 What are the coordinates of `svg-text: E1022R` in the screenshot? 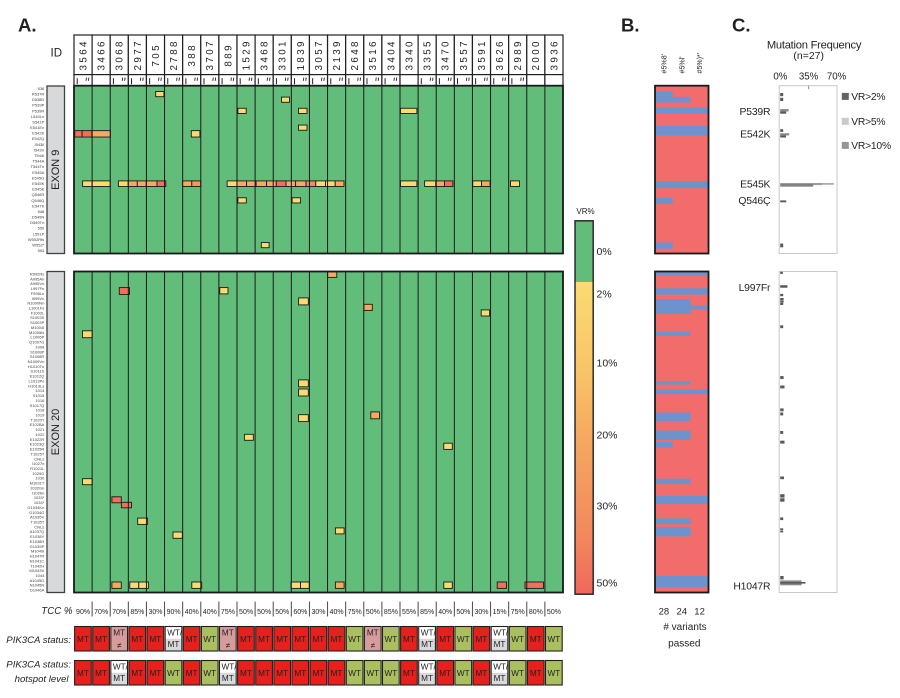 It's located at (37, 439).